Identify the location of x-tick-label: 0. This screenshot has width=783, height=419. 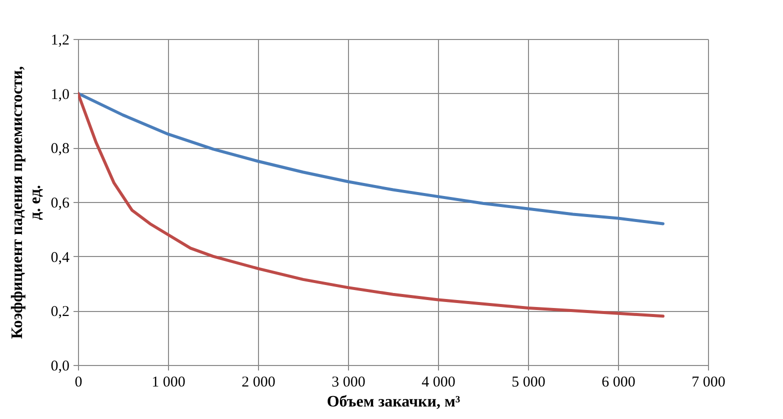
(78, 382).